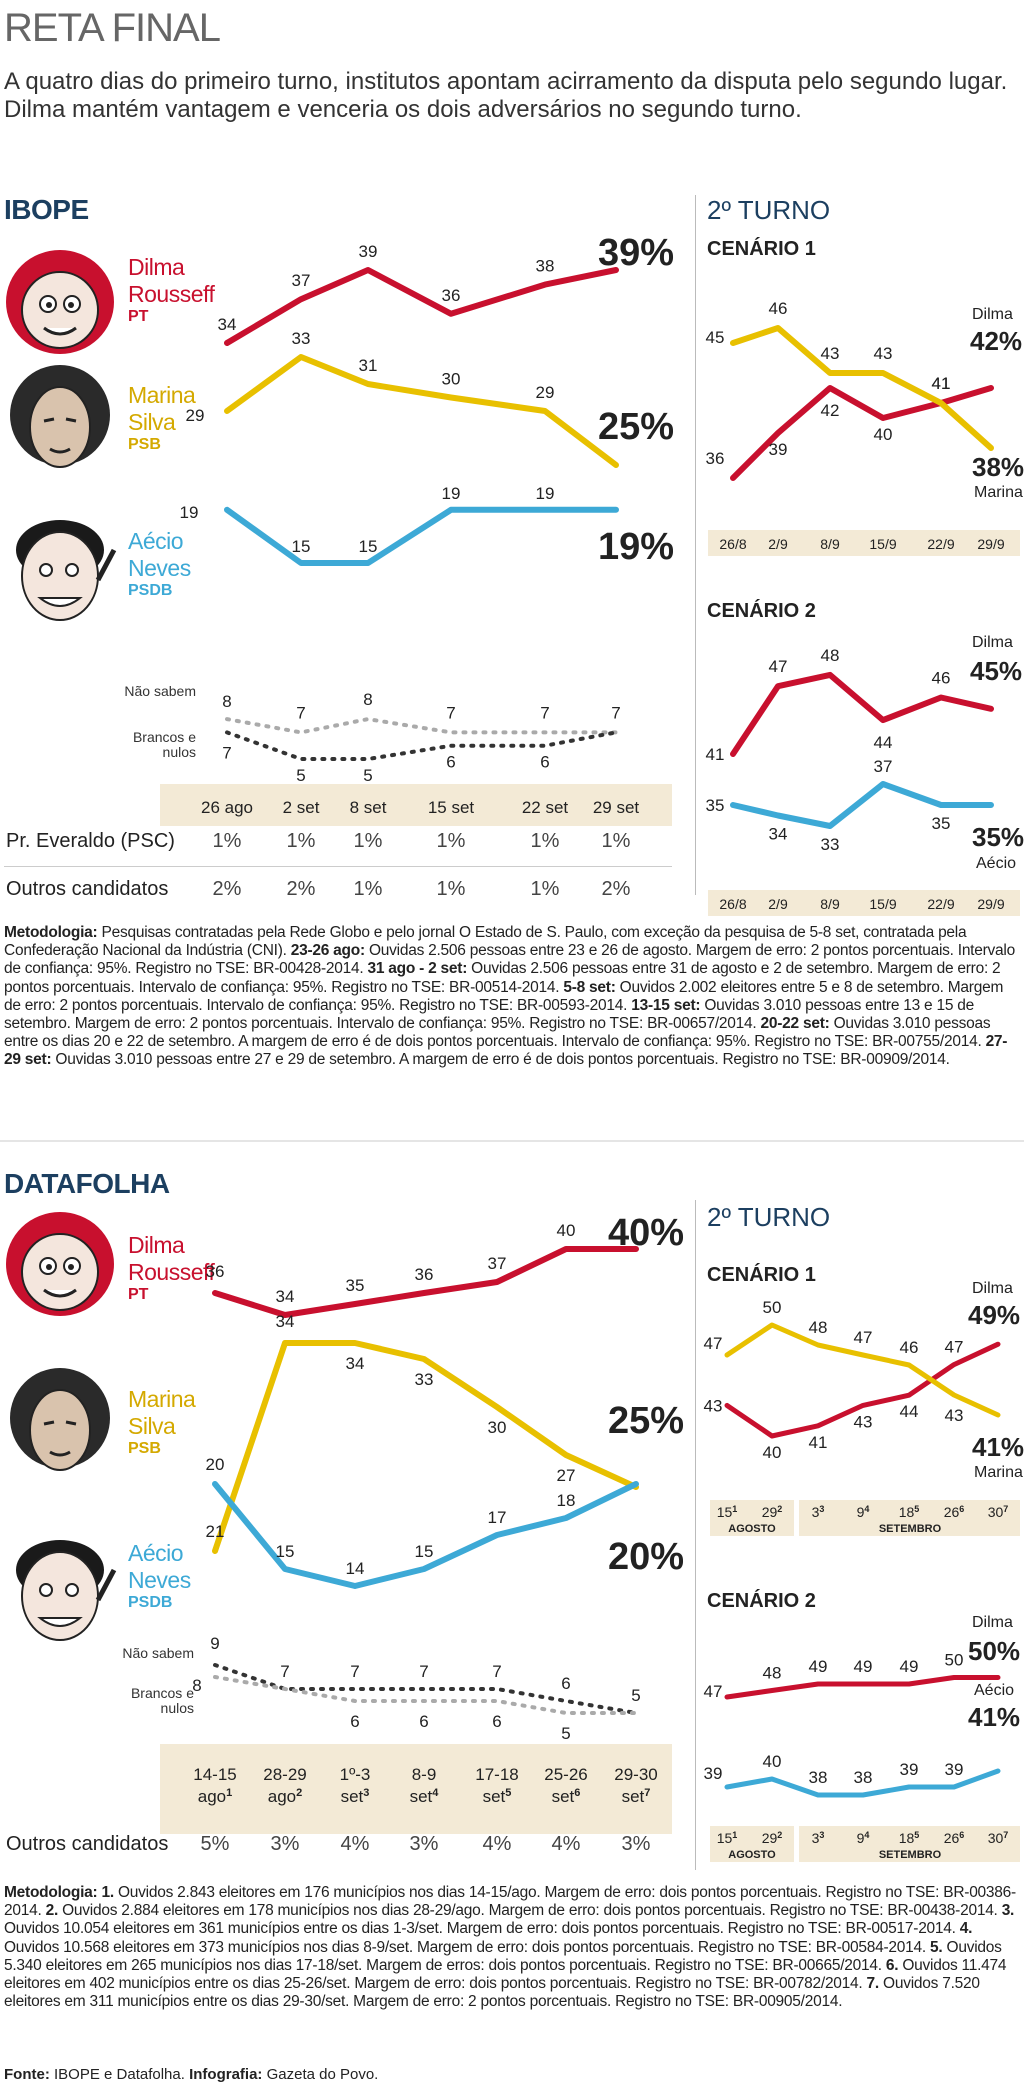 The image size is (1024, 2087). Describe the element at coordinates (862, 1783) in the screenshot. I see `df-c2-s2-line` at that location.